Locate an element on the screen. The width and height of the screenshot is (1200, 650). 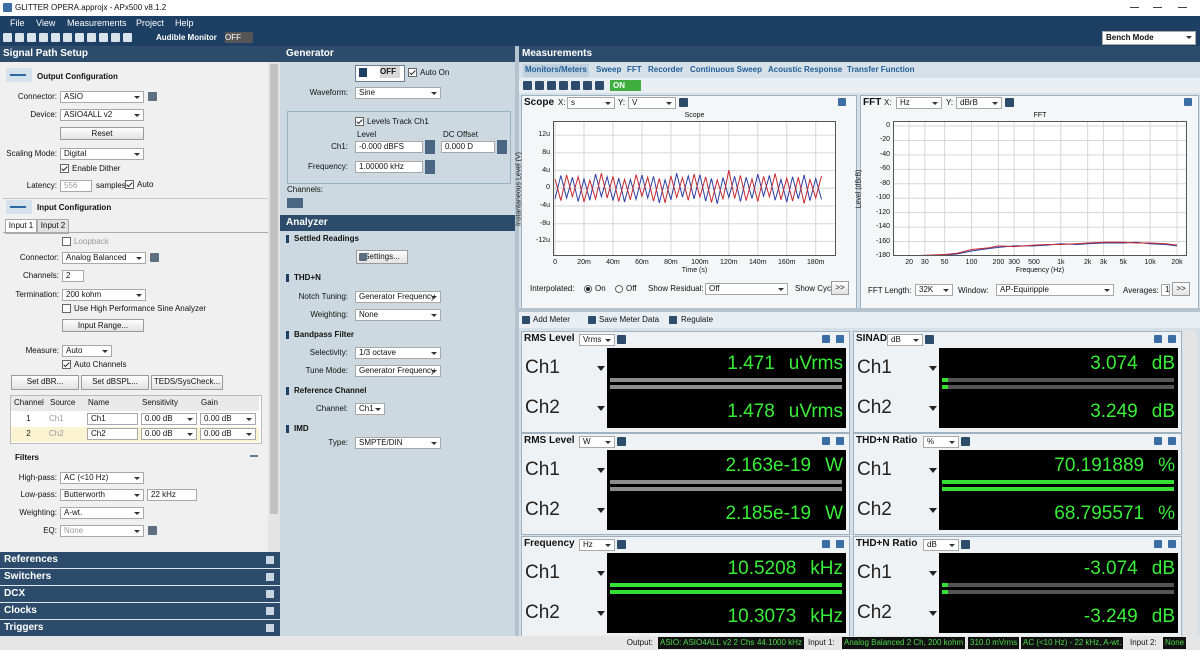
ch1-level: -0.000 dBFS is located at coordinates (389, 147).